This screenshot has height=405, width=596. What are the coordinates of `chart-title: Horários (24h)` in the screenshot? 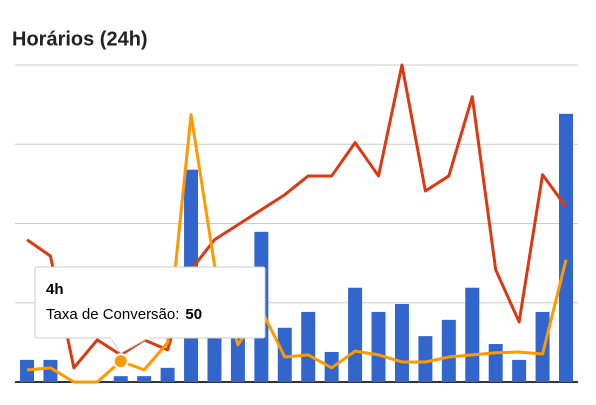 It's located at (80, 39).